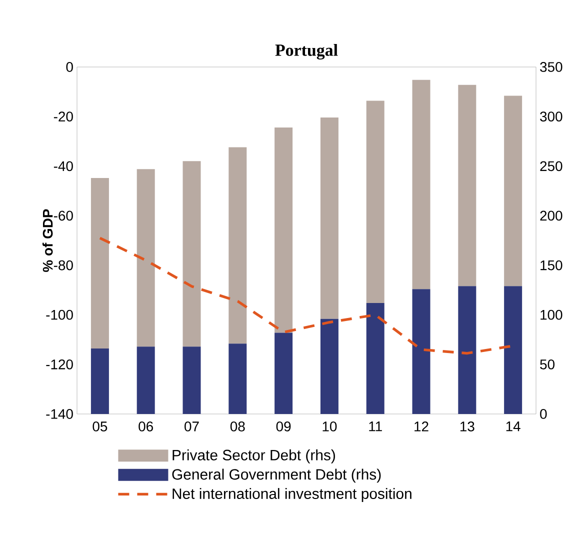 This screenshot has height=538, width=582. I want to click on x-tick-label: 09, so click(283, 427).